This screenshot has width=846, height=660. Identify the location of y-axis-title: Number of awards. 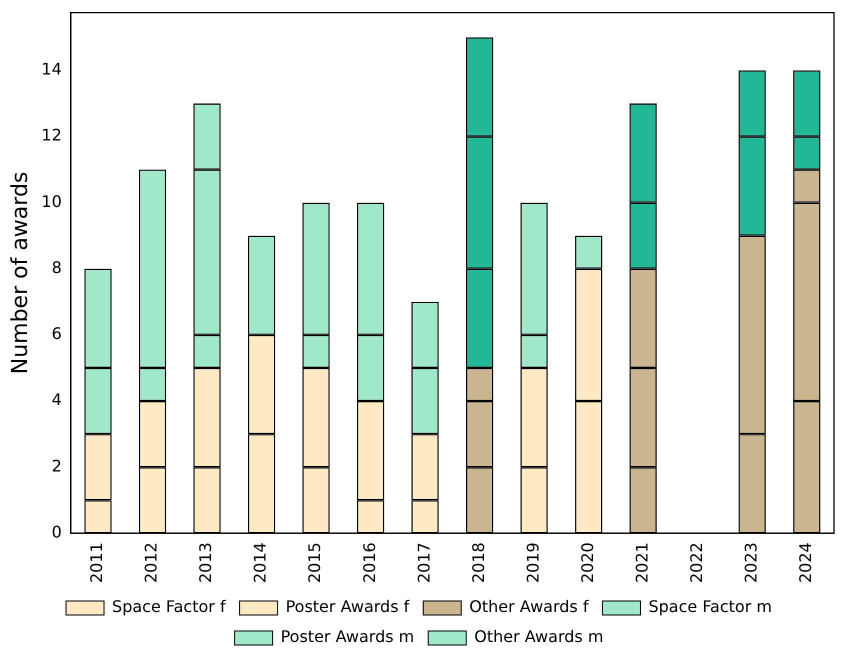
(20, 273).